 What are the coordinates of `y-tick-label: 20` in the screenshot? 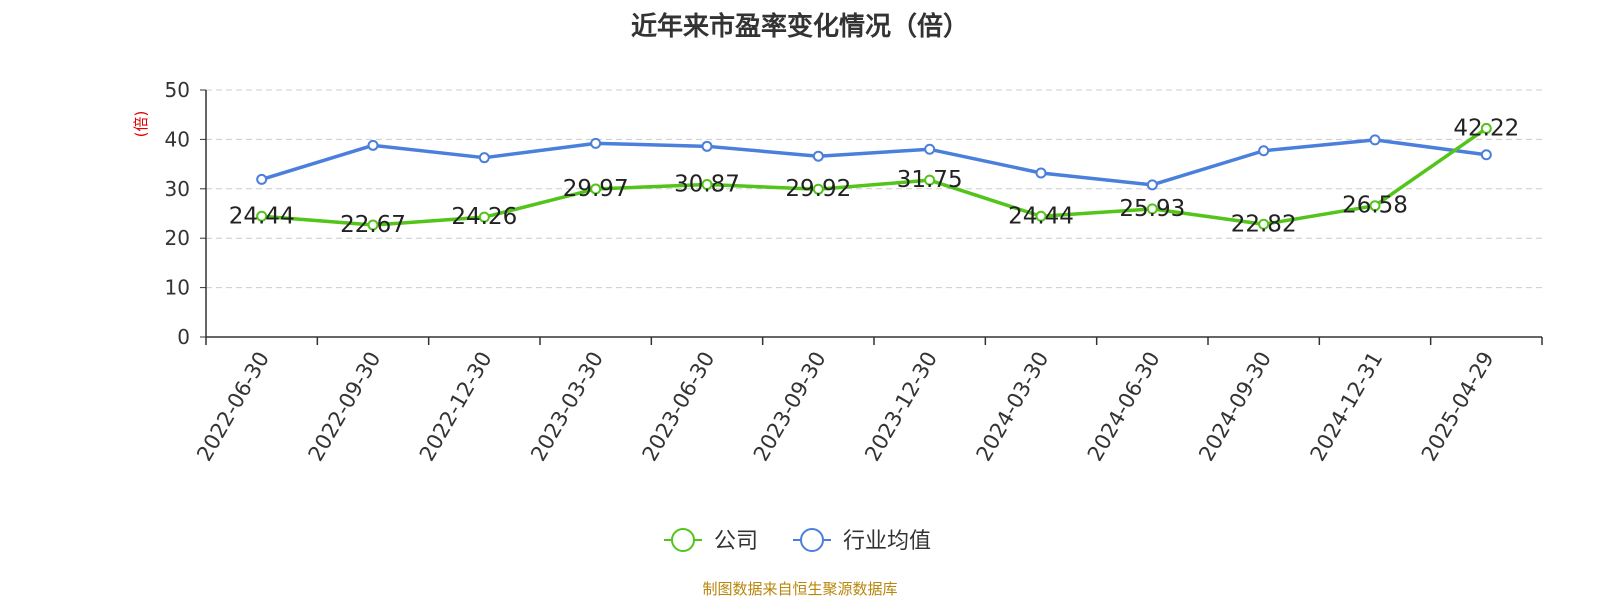 It's located at (177, 238).